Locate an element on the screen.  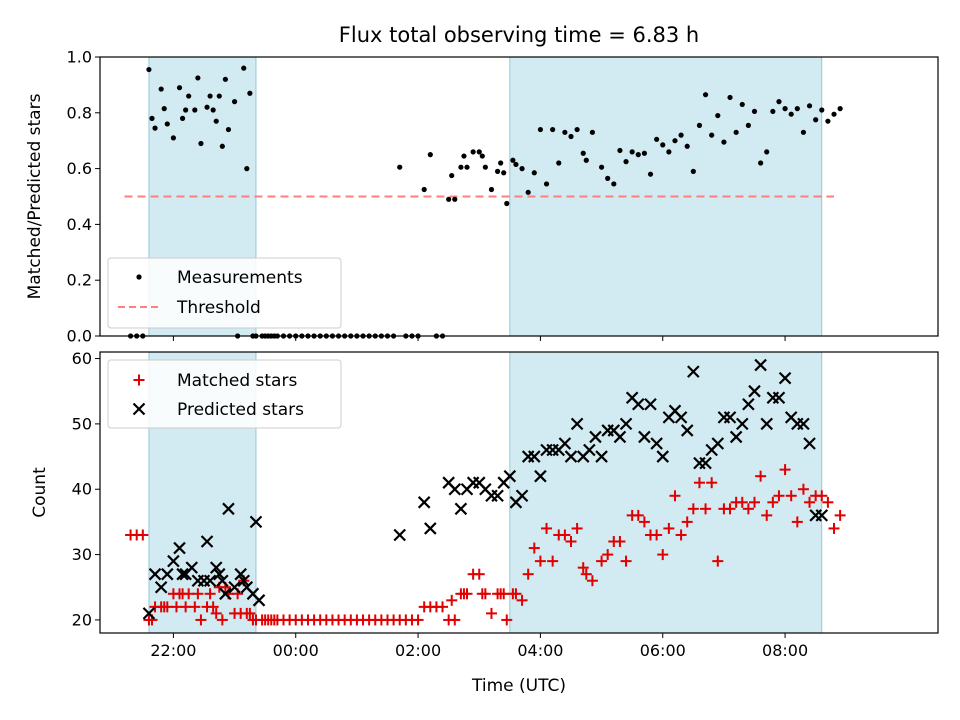
bottom-y-ticks: 20 30 40 50 60 is located at coordinates (86, 489).